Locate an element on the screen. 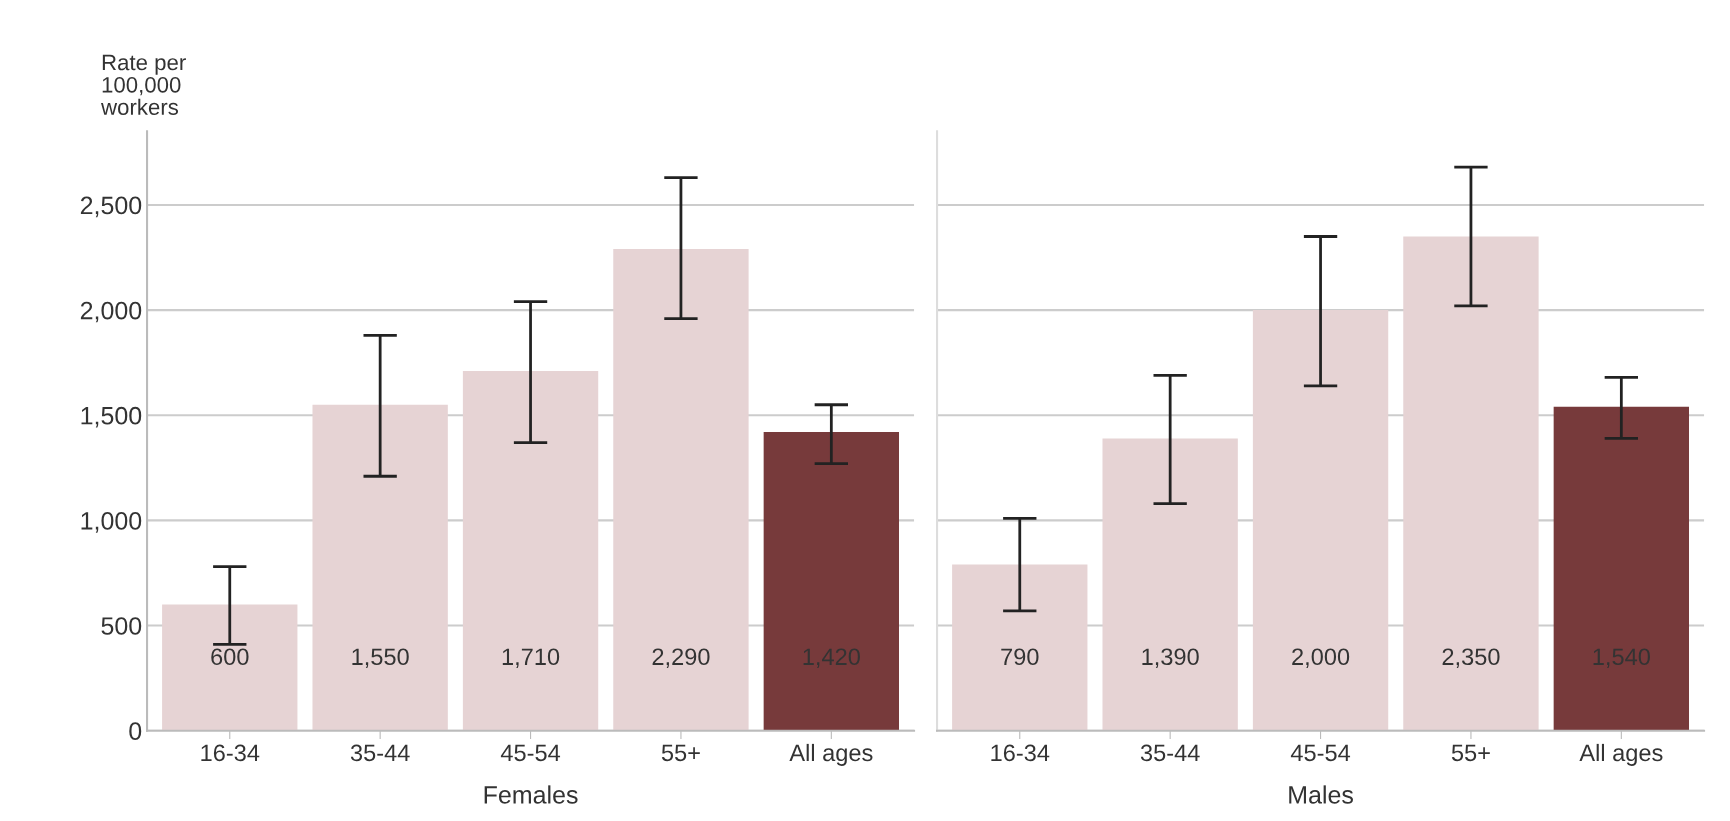  data-label: 600 is located at coordinates (230, 657).